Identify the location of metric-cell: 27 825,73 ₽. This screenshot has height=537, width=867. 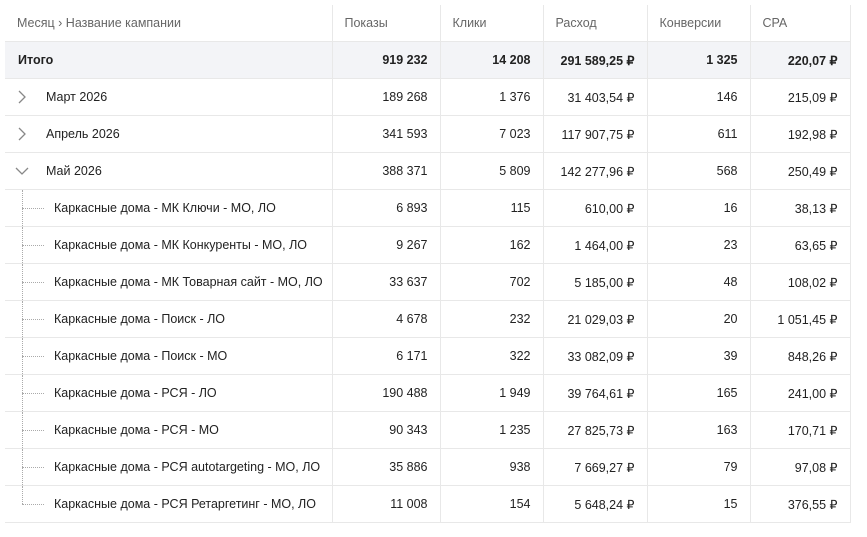
(595, 430).